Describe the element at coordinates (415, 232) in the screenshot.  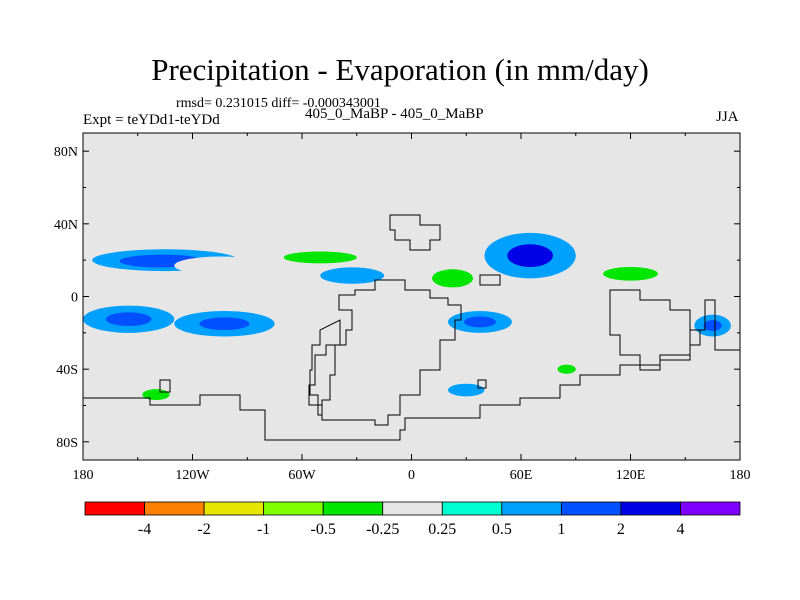
I see `coastline-europe-asia` at that location.